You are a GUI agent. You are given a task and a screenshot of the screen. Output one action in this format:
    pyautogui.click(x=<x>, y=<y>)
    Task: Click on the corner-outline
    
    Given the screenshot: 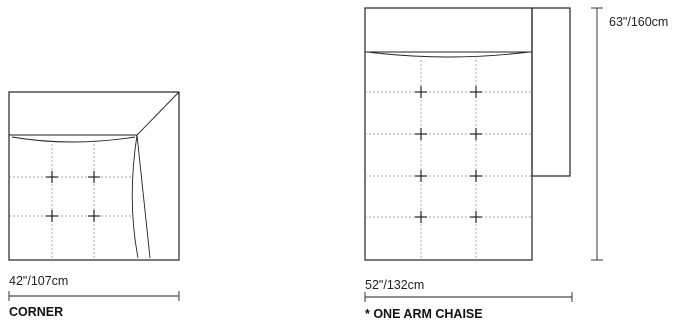 What is the action you would take?
    pyautogui.click(x=94, y=176)
    